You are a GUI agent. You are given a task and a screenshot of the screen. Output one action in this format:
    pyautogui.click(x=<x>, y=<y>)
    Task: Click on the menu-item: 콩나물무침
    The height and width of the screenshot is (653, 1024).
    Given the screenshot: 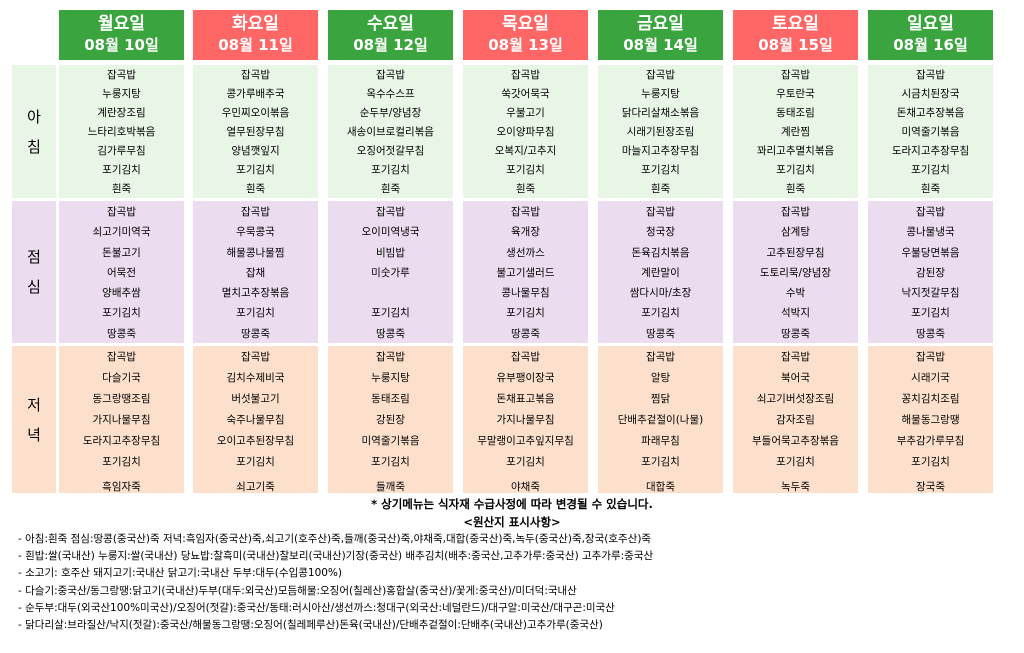 What is the action you would take?
    pyautogui.click(x=525, y=293)
    